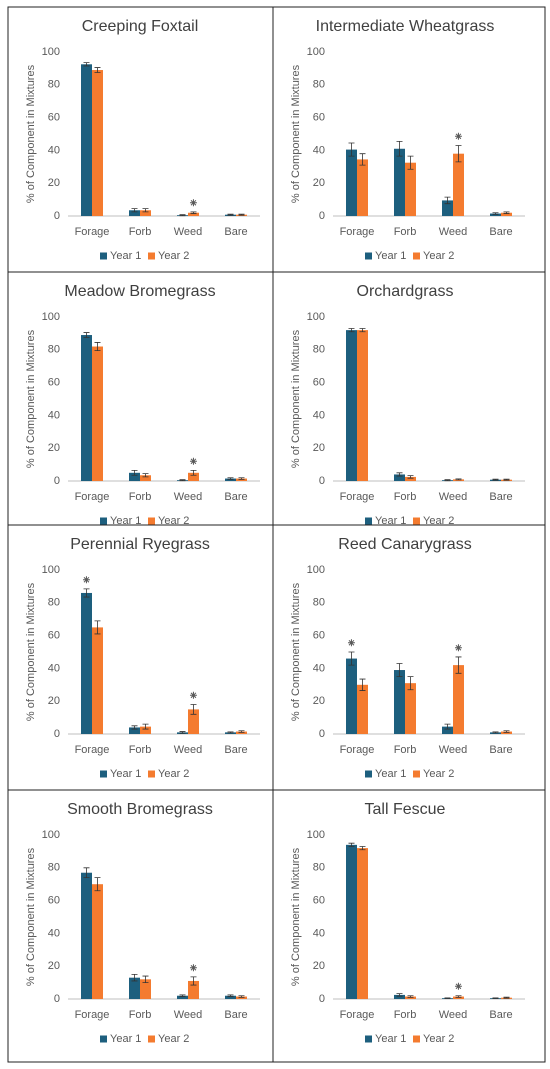  What do you see at coordinates (405, 26) in the screenshot?
I see `panel-title: Intermediate Wheatgrass` at bounding box center [405, 26].